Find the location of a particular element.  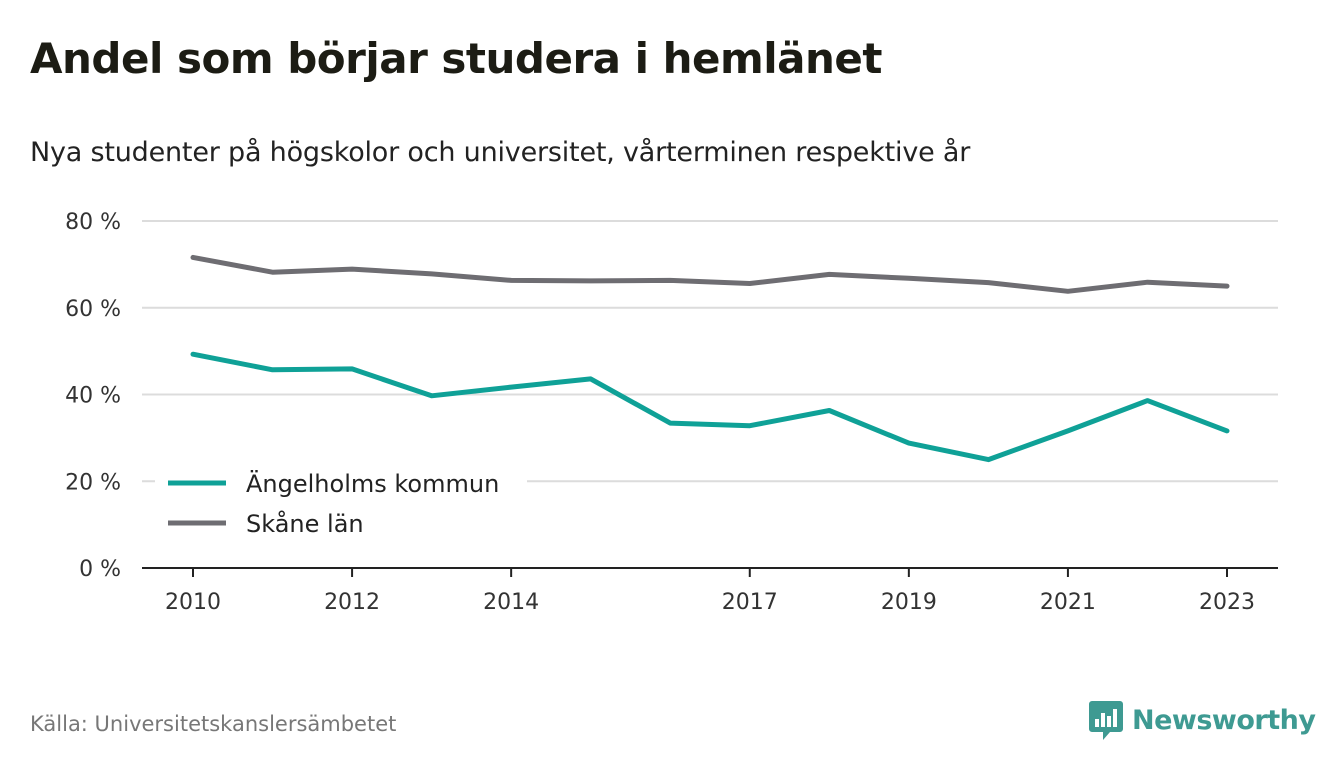

y-tick-label: 40 % is located at coordinates (93, 396).